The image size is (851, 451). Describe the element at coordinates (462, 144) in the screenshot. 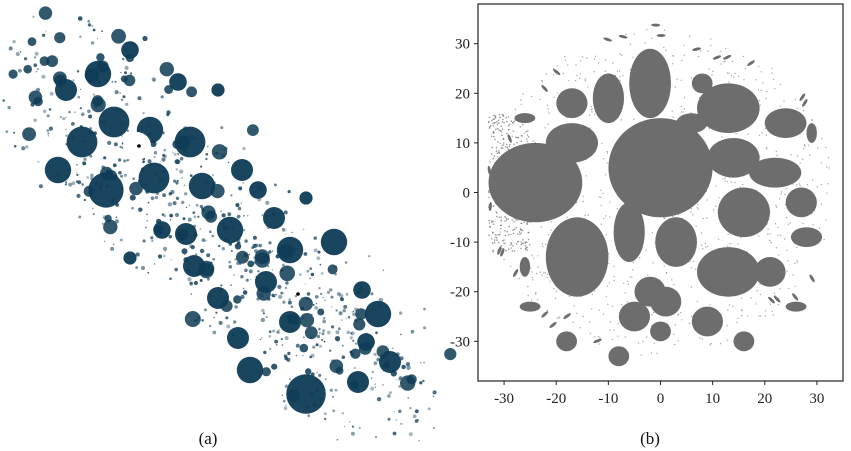

I see `y-tick-label: 10` at that location.